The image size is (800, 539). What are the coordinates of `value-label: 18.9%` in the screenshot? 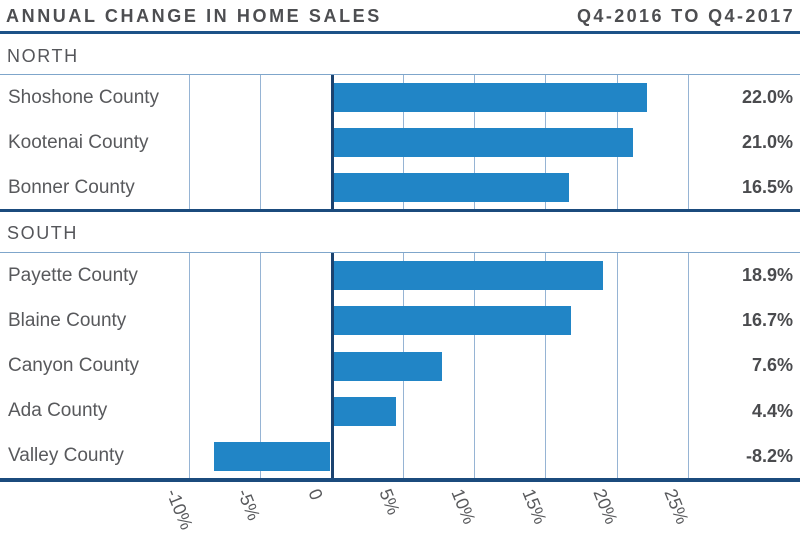 It's located at (767, 275).